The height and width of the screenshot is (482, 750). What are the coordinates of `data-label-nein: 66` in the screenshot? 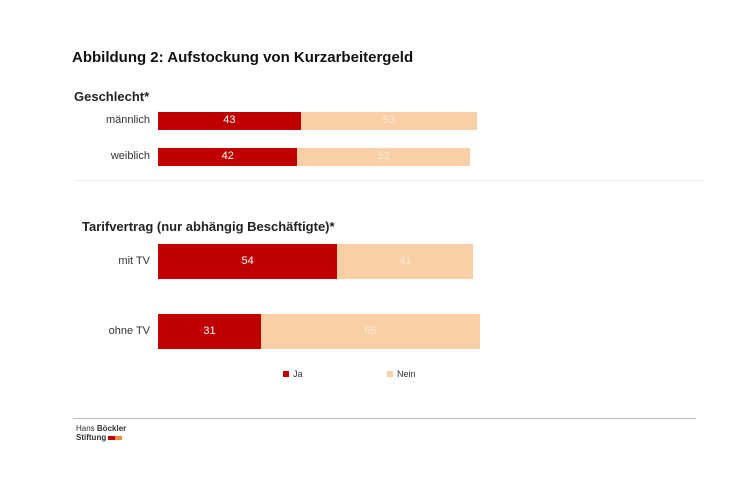 It's located at (370, 330).